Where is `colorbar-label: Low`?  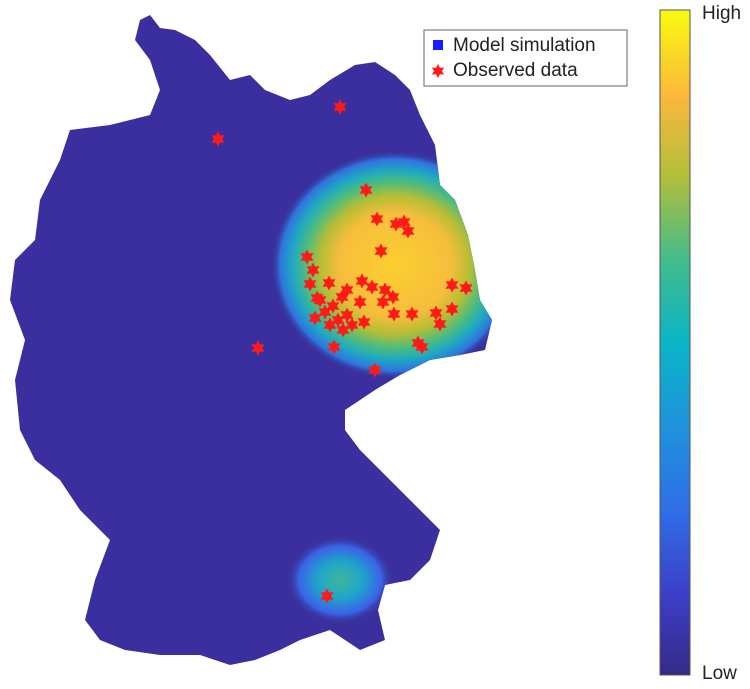
colorbar-label: Low is located at coordinates (719, 673).